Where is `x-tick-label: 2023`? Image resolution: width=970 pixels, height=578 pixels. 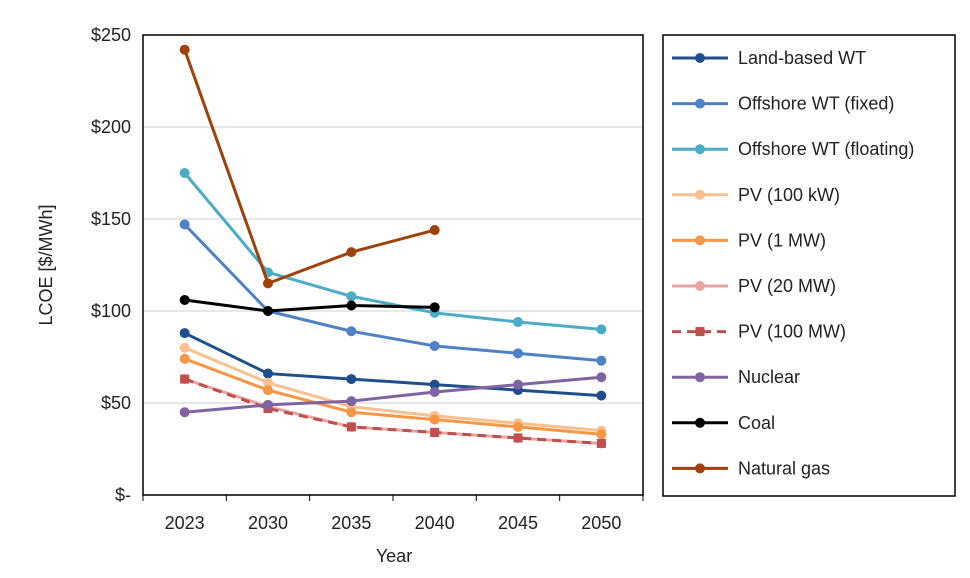
x-tick-label: 2023 is located at coordinates (185, 523).